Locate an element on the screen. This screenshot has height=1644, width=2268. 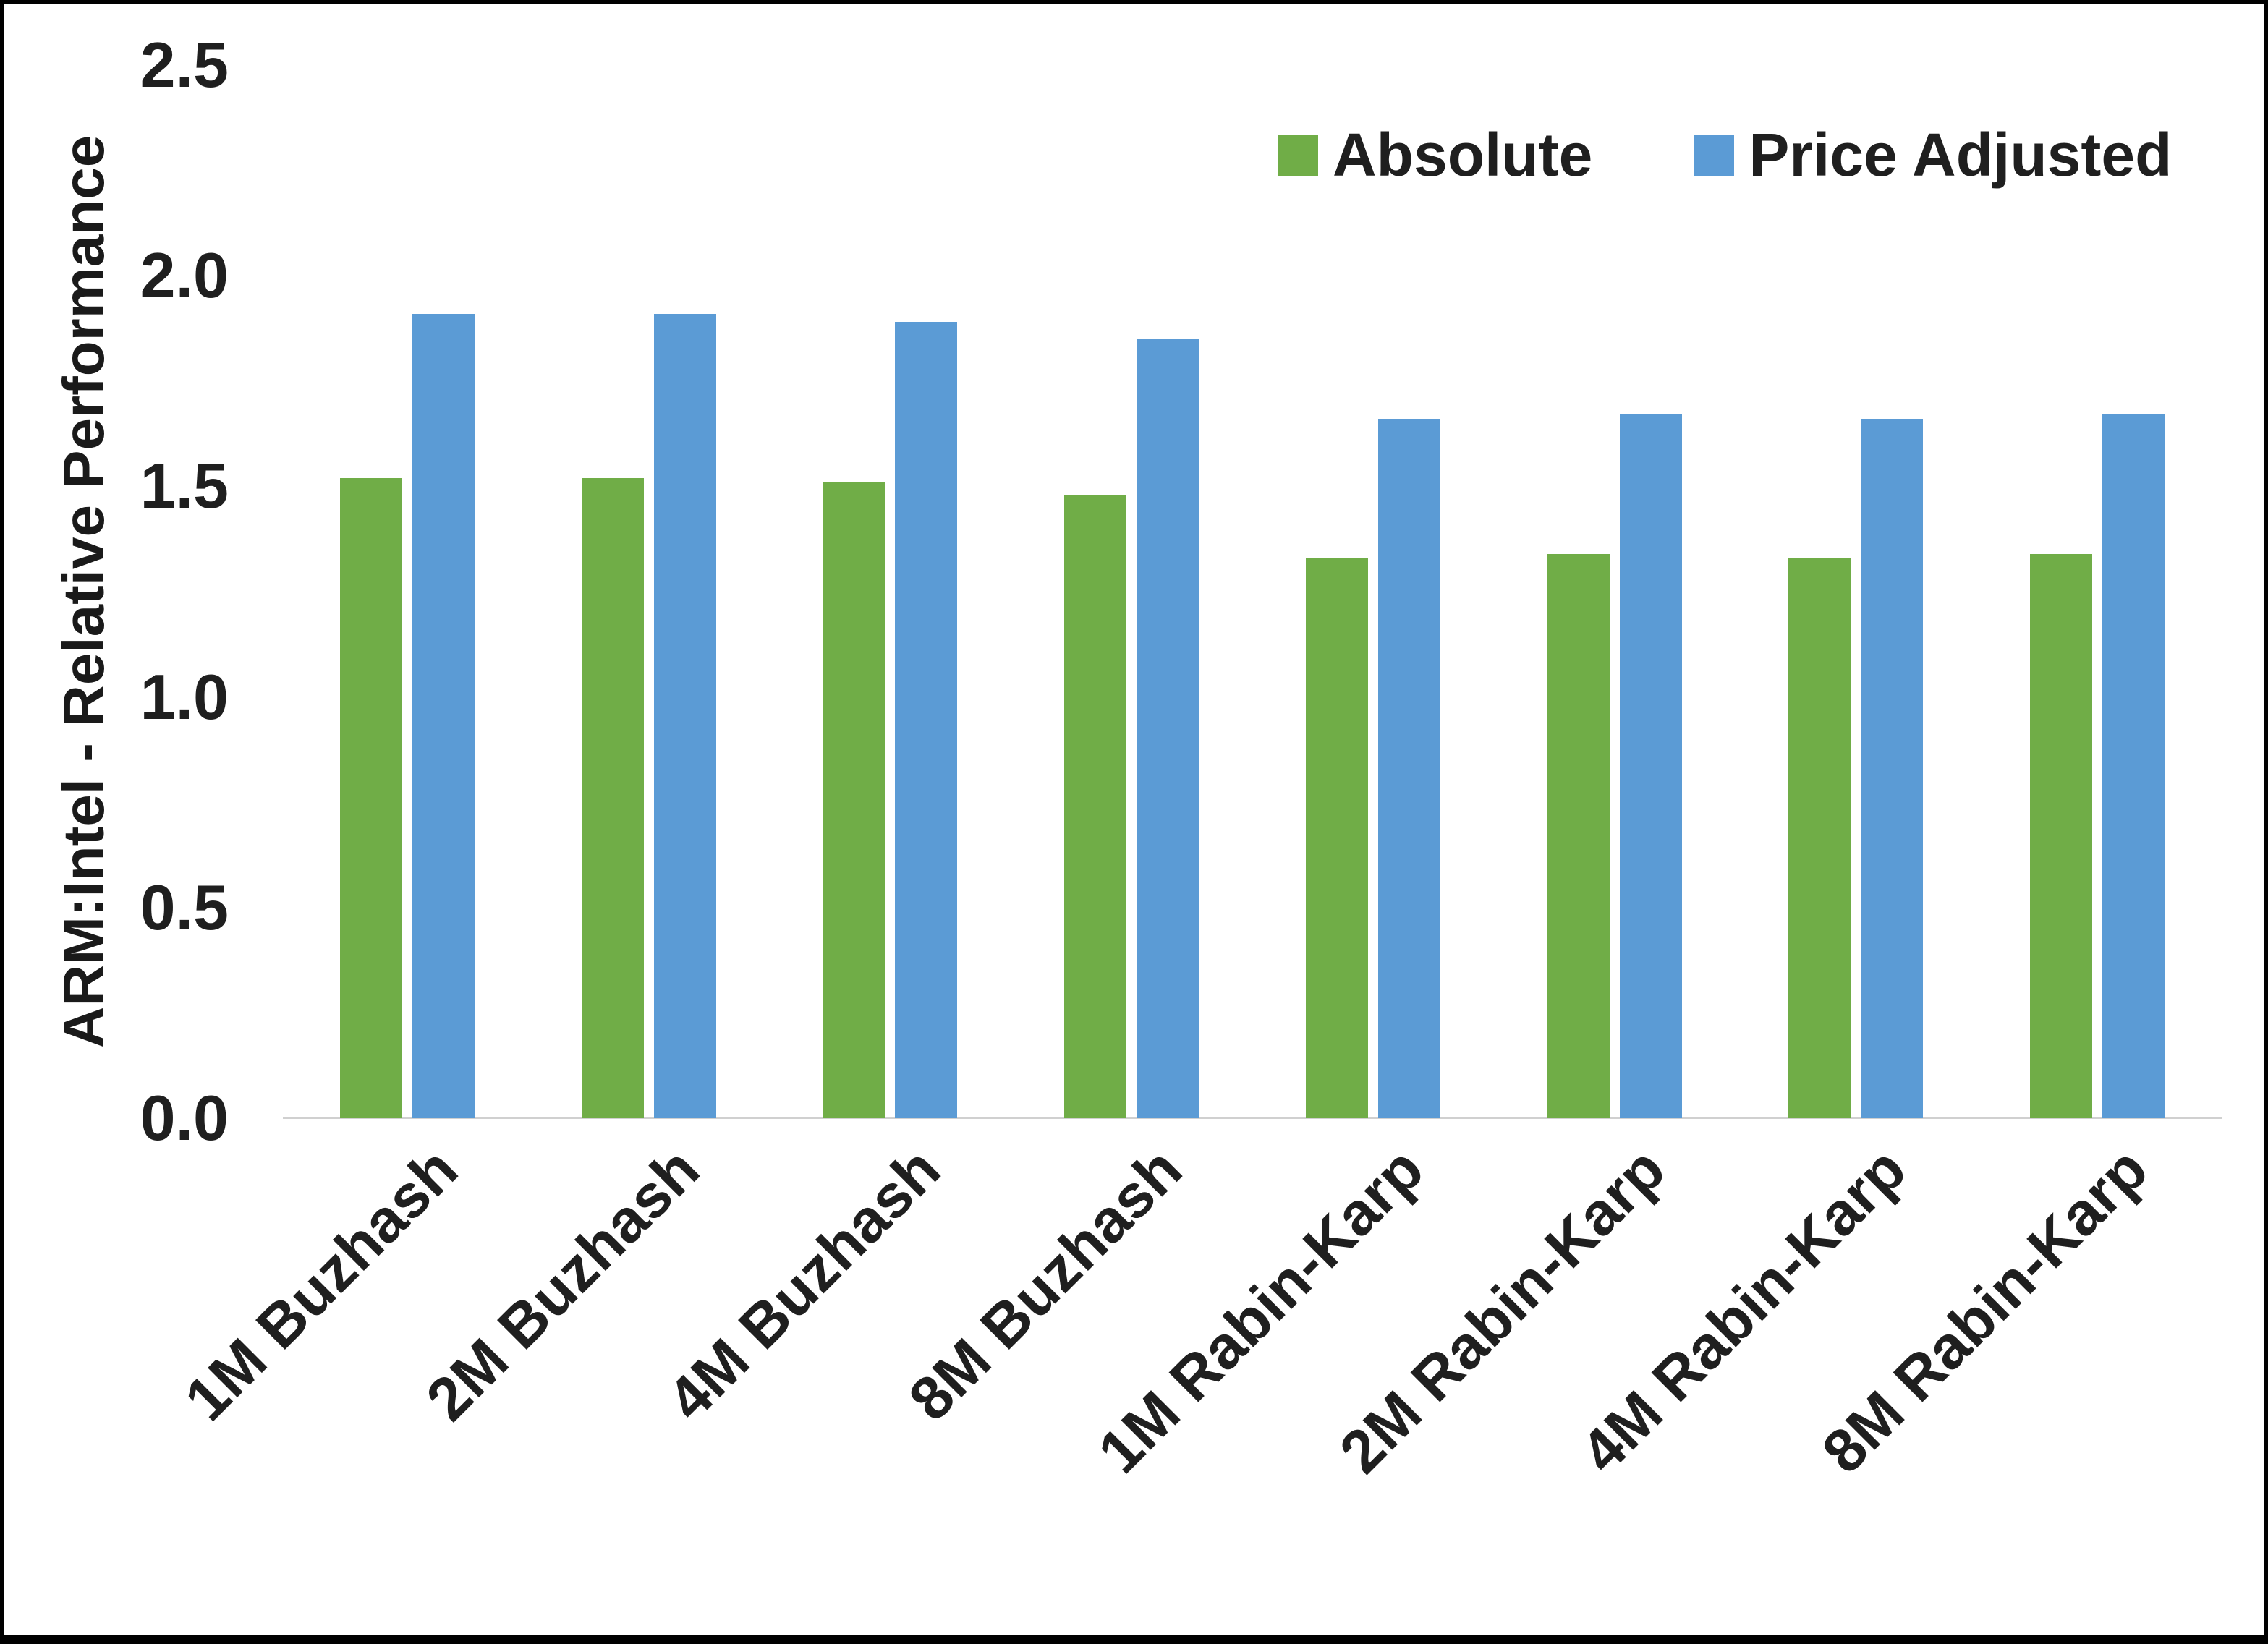
y-tick-label-0.5: 0.5 is located at coordinates (184, 907).